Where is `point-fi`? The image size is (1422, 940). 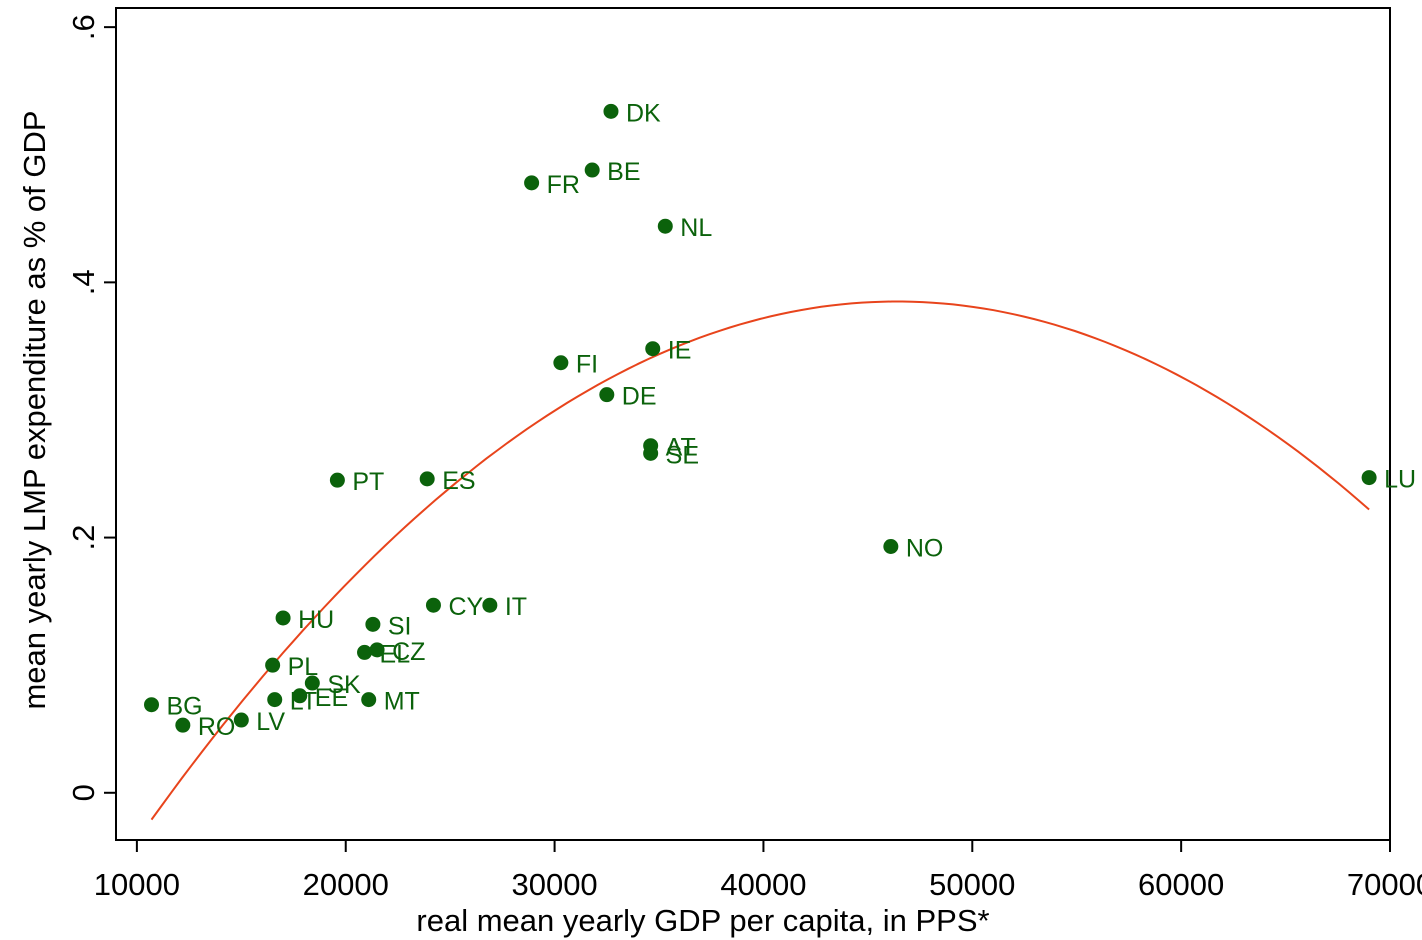
point-fi is located at coordinates (561, 363).